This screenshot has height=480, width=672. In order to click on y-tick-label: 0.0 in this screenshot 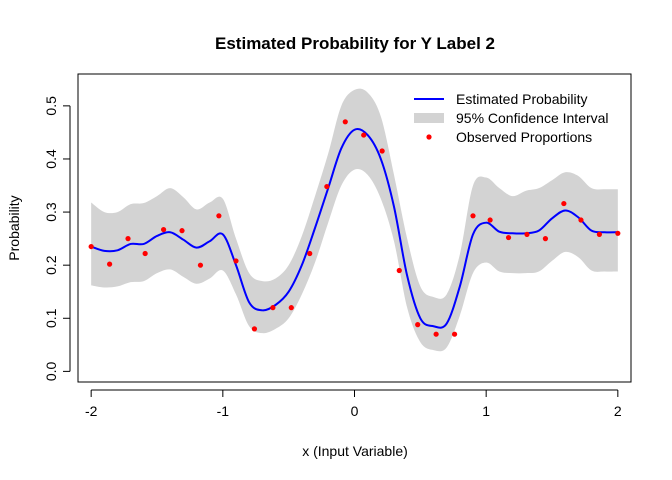, I will do `click(51, 371)`.